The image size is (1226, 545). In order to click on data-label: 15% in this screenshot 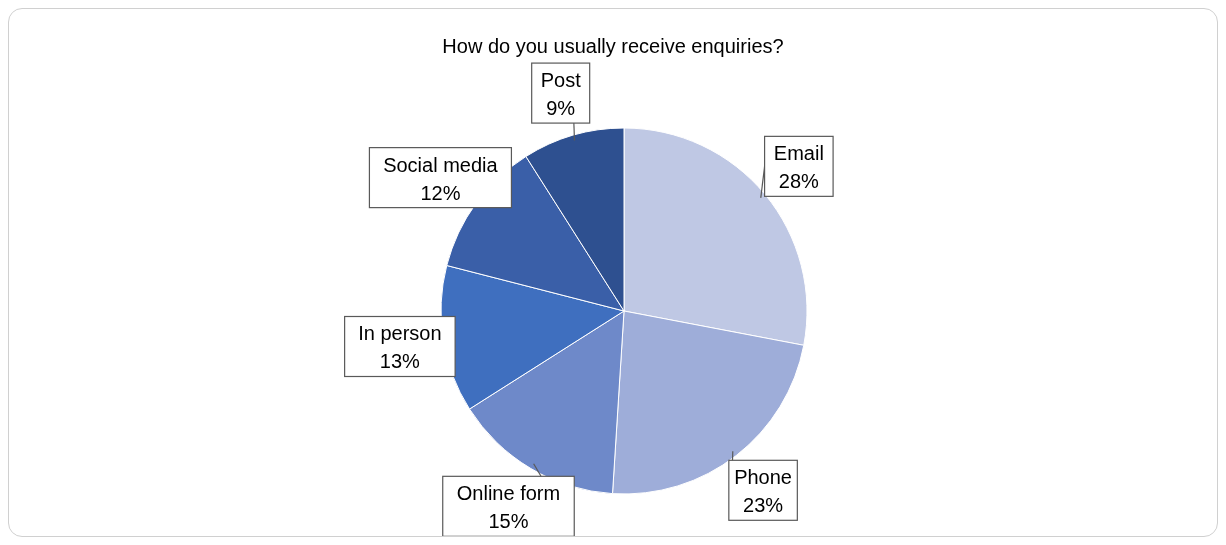, I will do `click(508, 521)`.